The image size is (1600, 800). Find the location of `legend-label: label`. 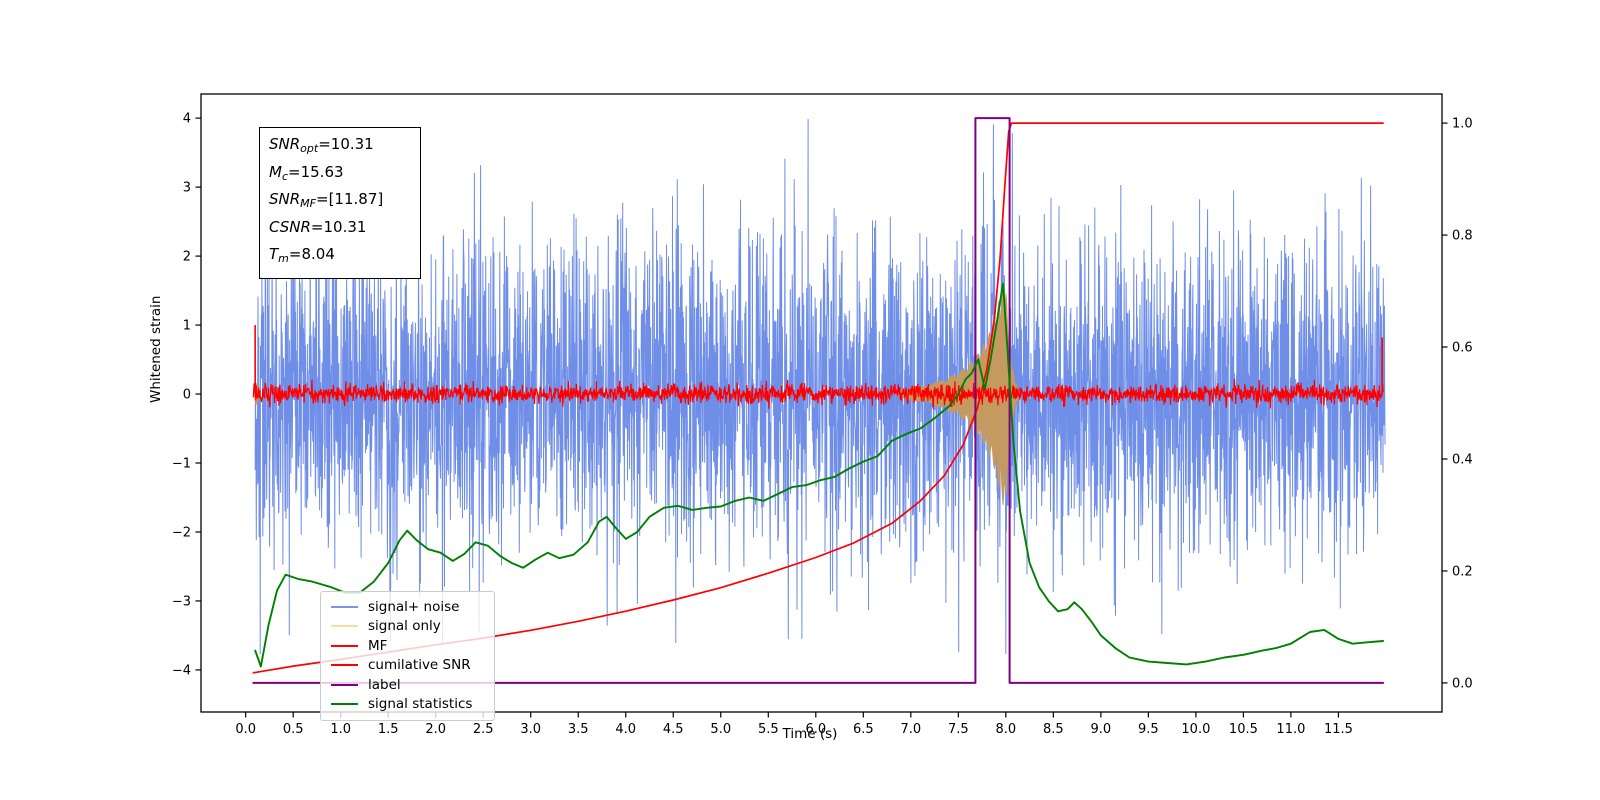

legend-label: label is located at coordinates (384, 684).